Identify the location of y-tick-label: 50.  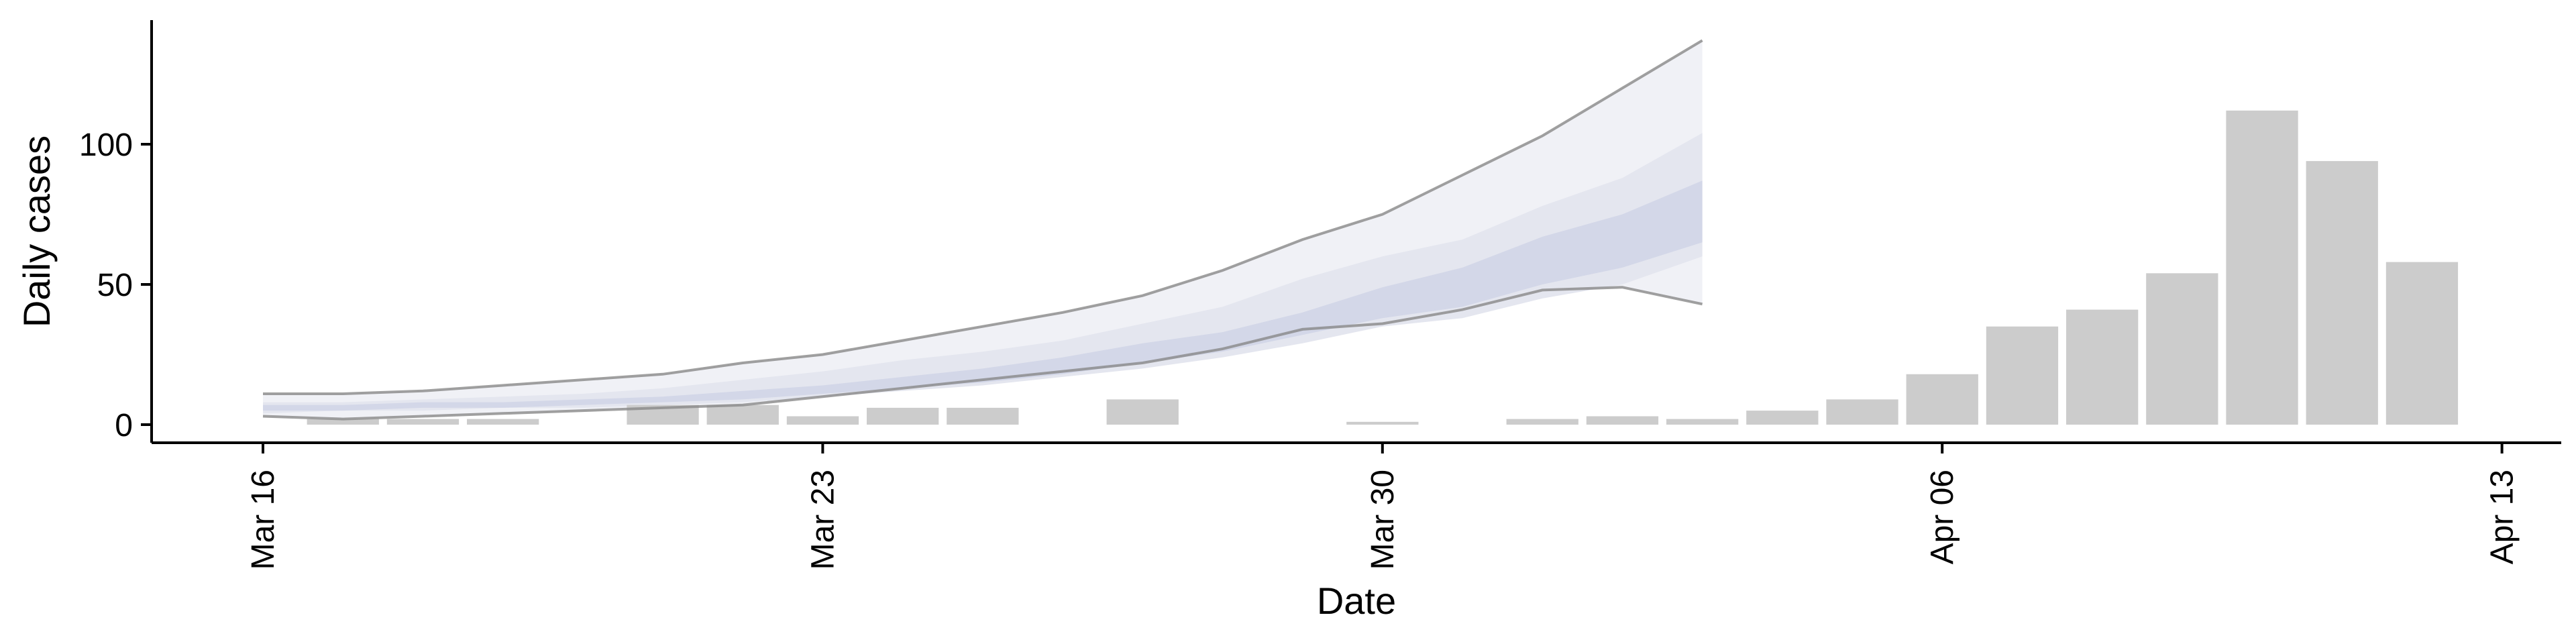
(115, 285).